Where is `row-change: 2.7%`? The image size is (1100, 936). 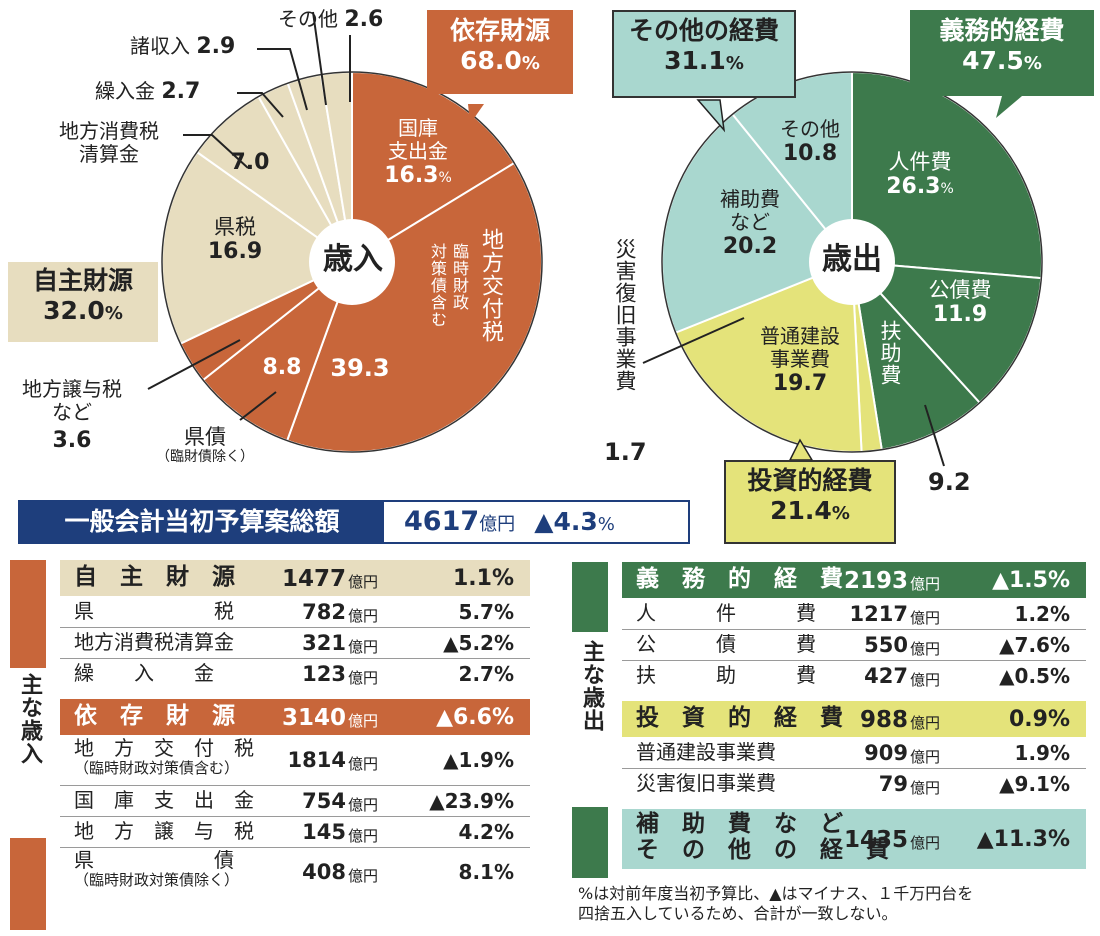 row-change: 2.7% is located at coordinates (486, 673).